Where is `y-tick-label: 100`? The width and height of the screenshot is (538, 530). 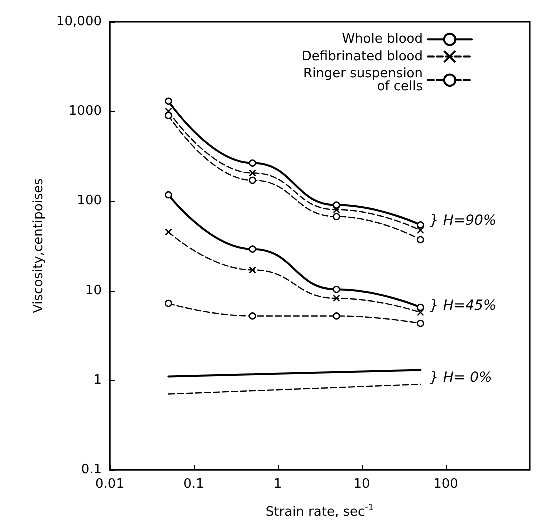
y-tick-label: 100 is located at coordinates (89, 201).